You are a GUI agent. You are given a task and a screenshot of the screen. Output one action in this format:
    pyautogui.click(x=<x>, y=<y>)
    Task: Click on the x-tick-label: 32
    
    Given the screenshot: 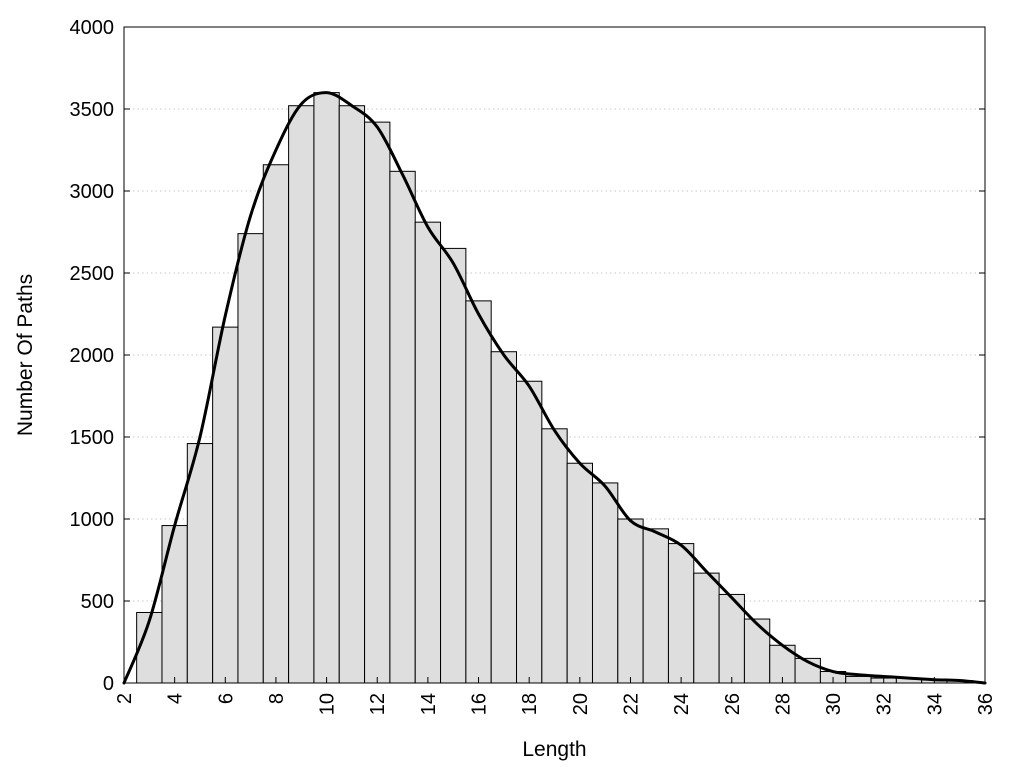 What is the action you would take?
    pyautogui.click(x=885, y=704)
    